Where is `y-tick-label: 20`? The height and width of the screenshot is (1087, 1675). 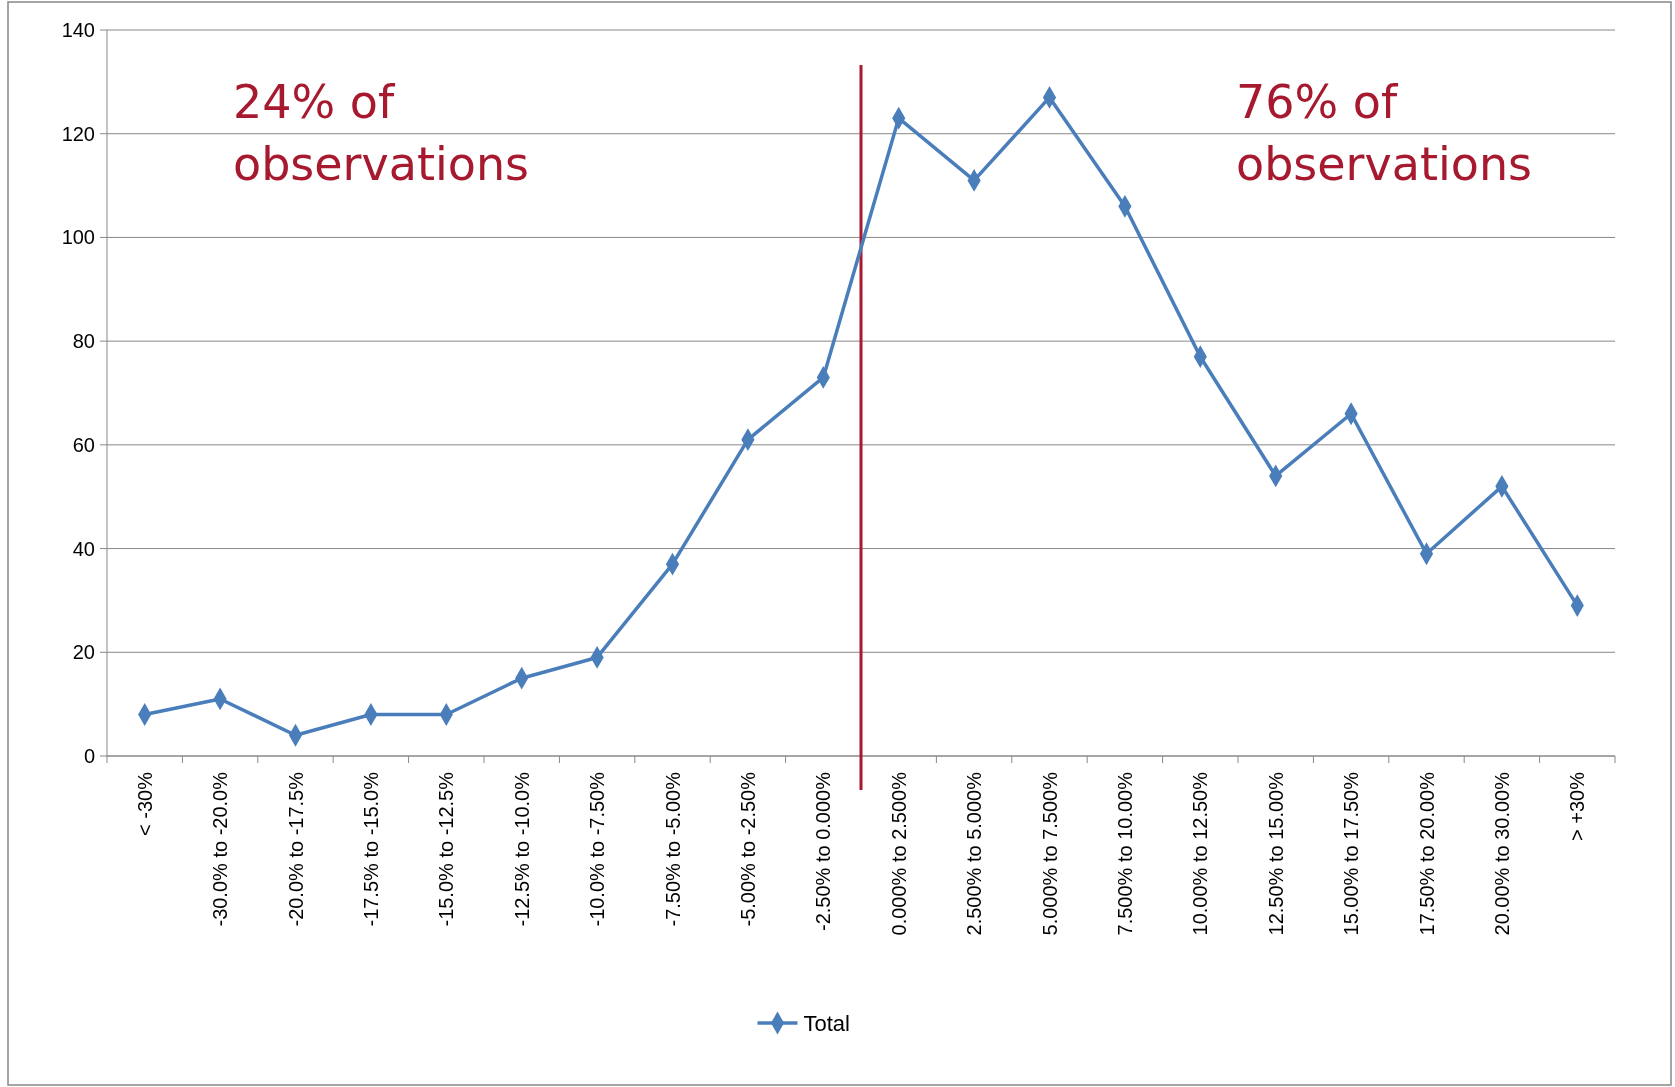 y-tick-label: 20 is located at coordinates (83, 652).